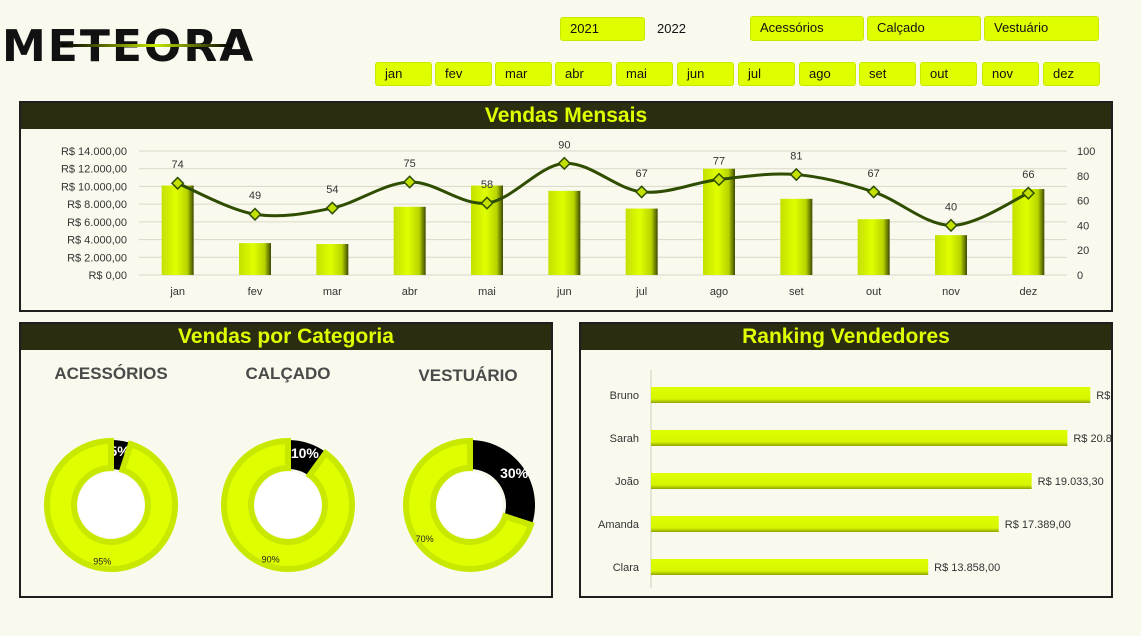  What do you see at coordinates (566, 116) in the screenshot?
I see `monthly-sales-title: Vendas Mensais` at bounding box center [566, 116].